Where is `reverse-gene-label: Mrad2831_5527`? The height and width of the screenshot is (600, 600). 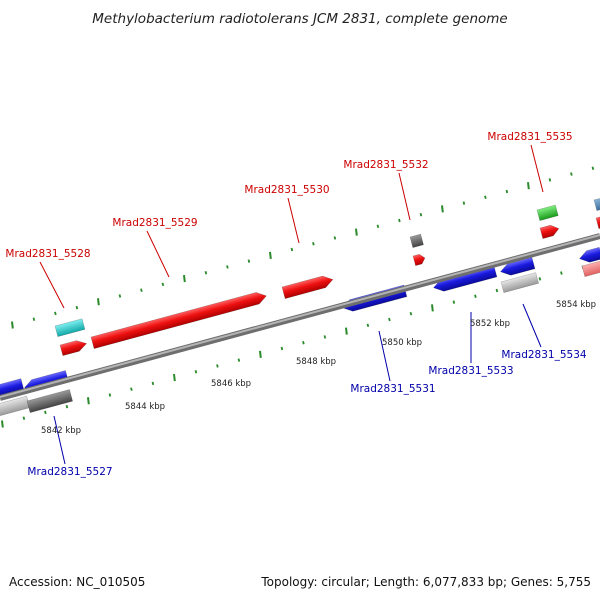 reverse-gene-label: Mrad2831_5527 is located at coordinates (69, 472).